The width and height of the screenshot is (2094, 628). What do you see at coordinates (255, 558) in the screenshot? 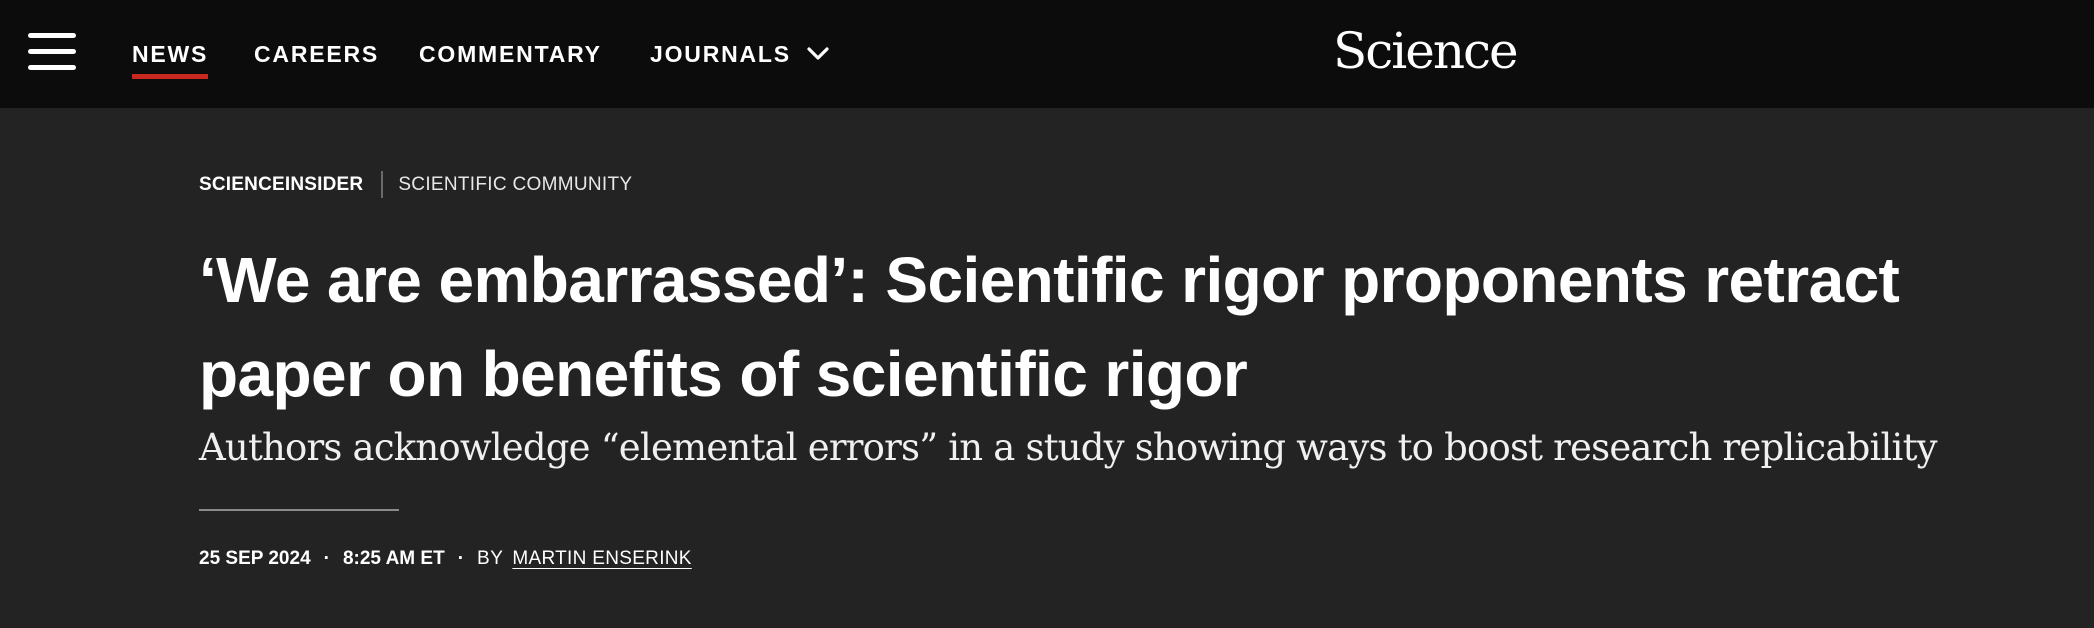
I see `publish-date: 25 SEP 2024` at bounding box center [255, 558].